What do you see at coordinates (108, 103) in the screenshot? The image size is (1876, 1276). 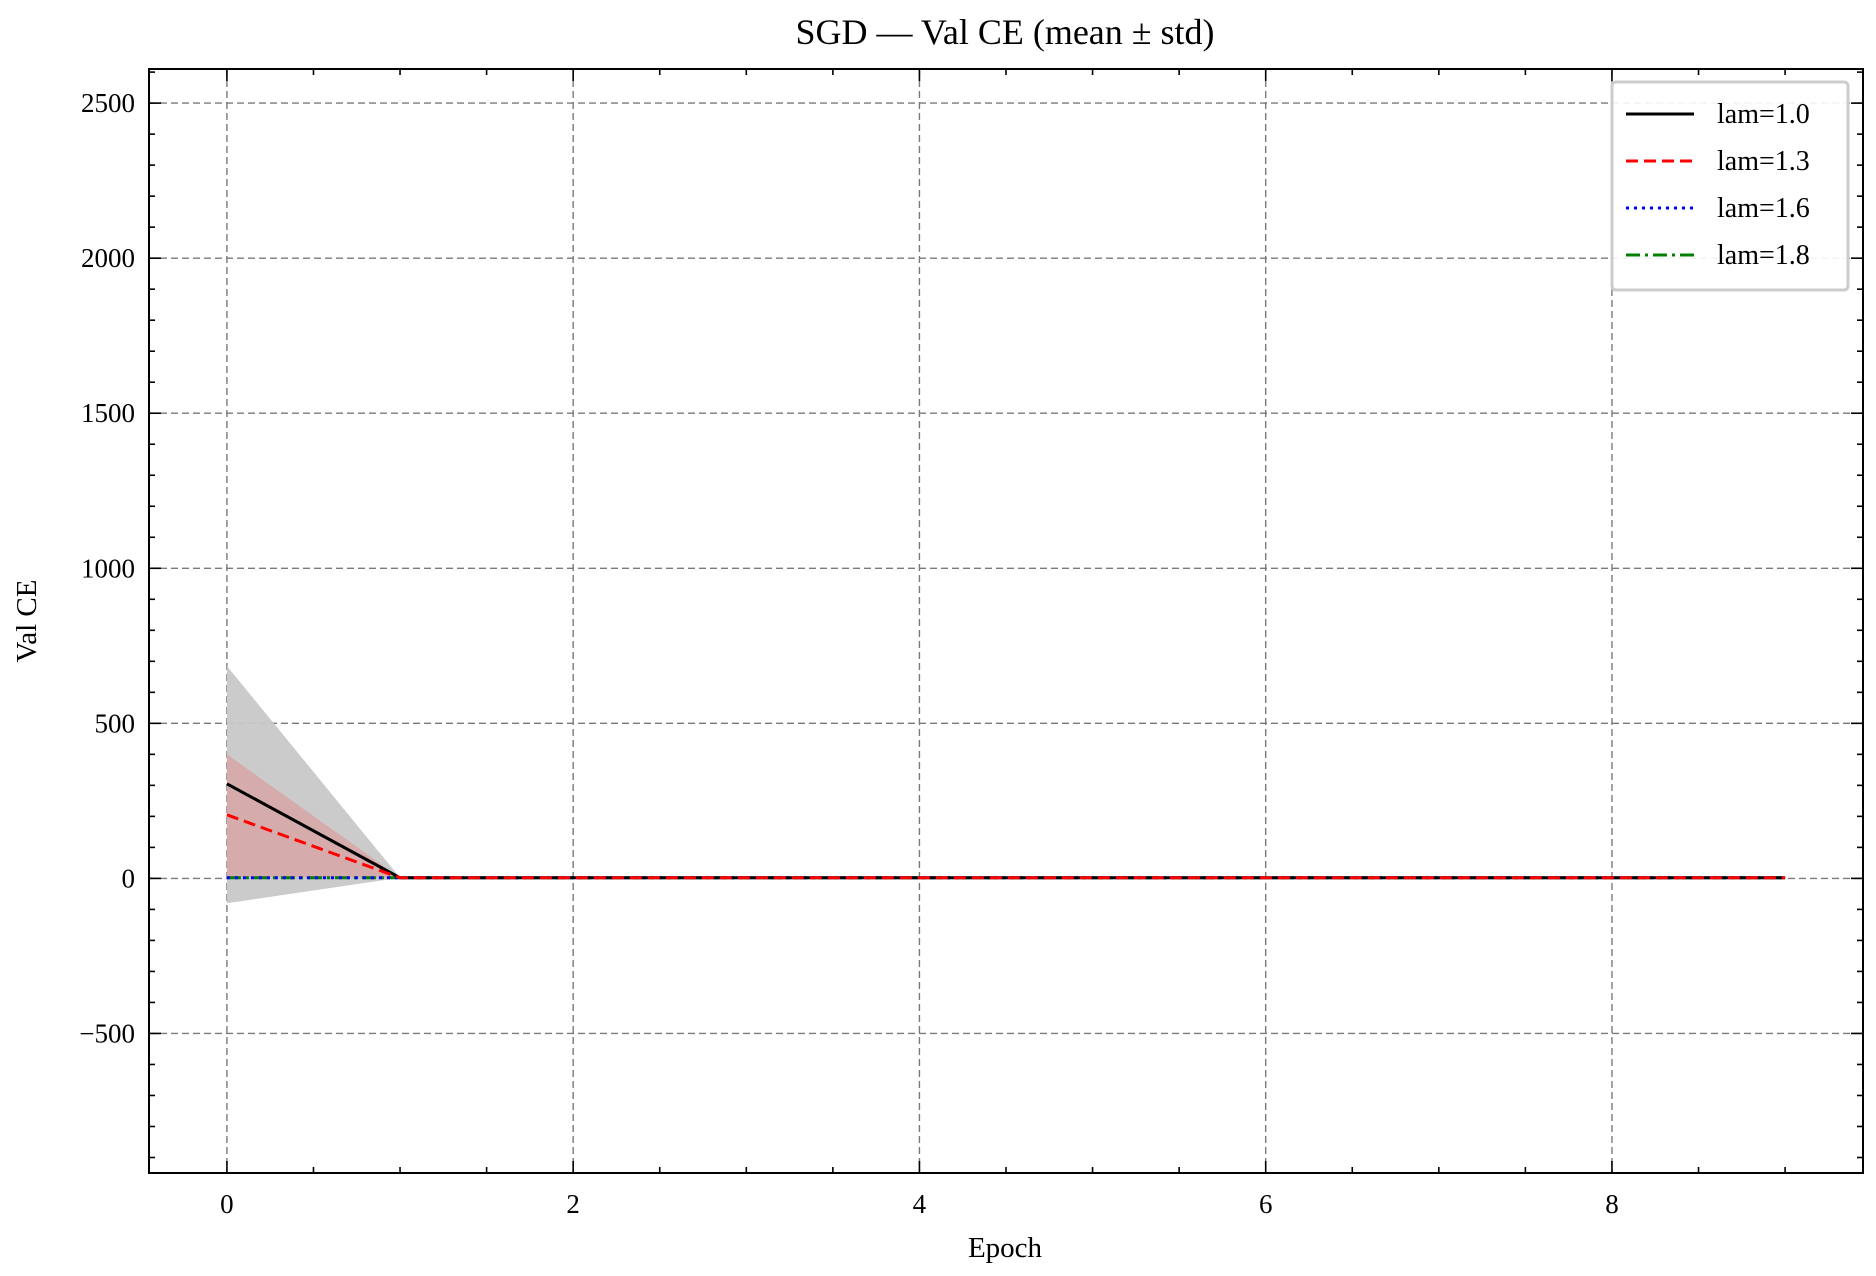 I see `y-tick-label: 2500` at bounding box center [108, 103].